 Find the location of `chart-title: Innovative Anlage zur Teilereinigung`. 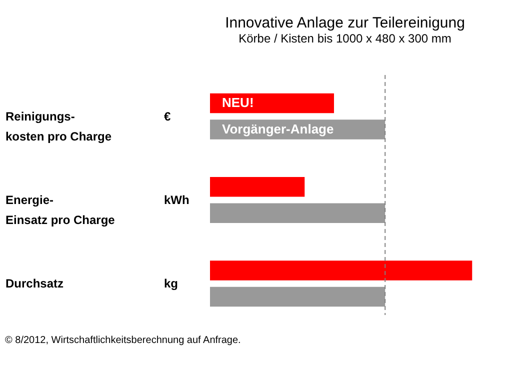

chart-title: Innovative Anlage zur Teilereinigung is located at coordinates (345, 23).